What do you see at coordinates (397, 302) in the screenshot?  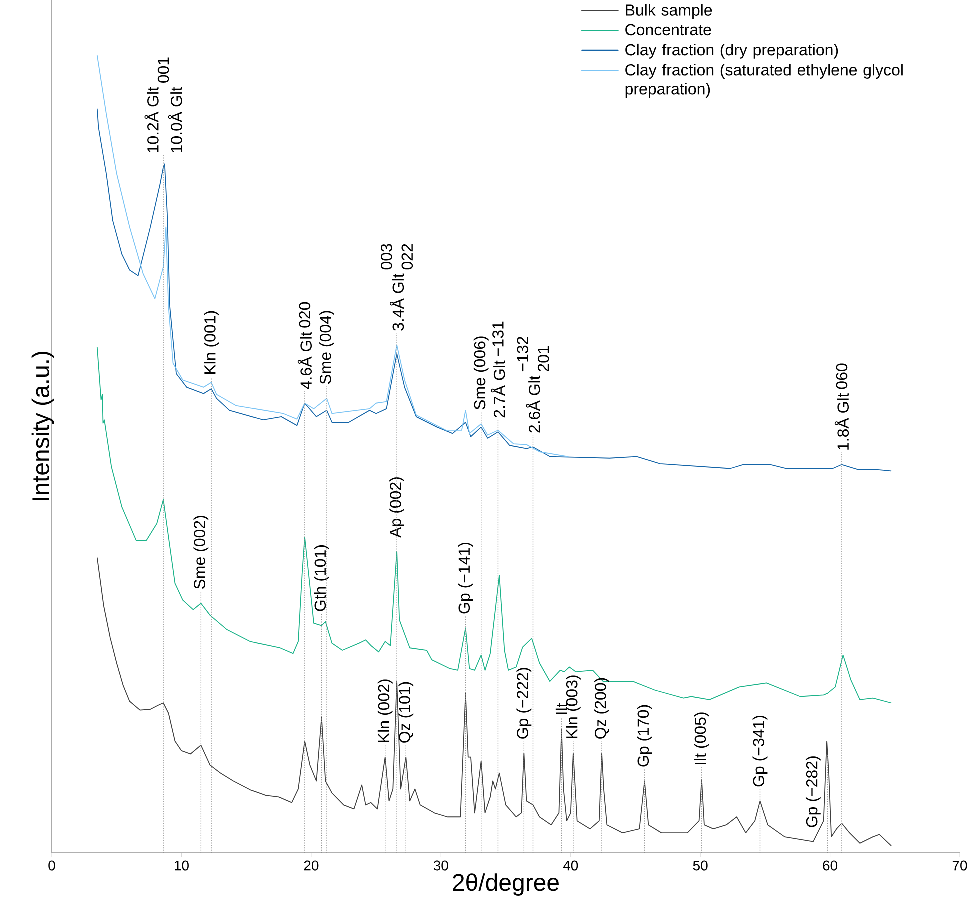 I see `annotation: 3.4Å Glt` at bounding box center [397, 302].